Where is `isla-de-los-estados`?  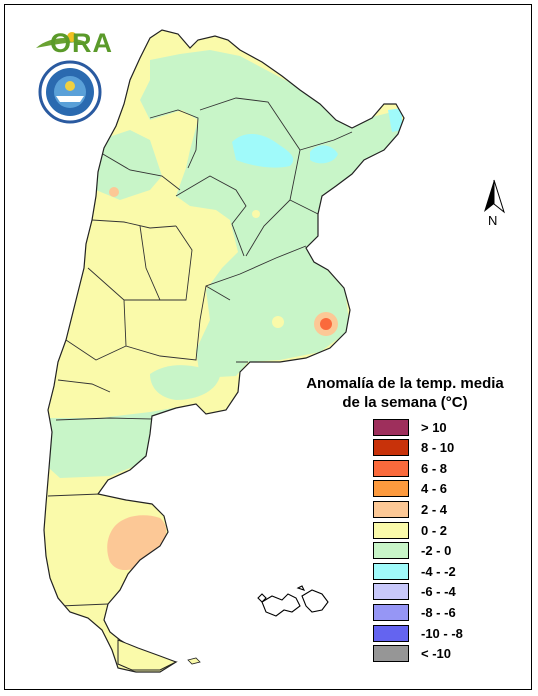 isla-de-los-estados is located at coordinates (194, 661).